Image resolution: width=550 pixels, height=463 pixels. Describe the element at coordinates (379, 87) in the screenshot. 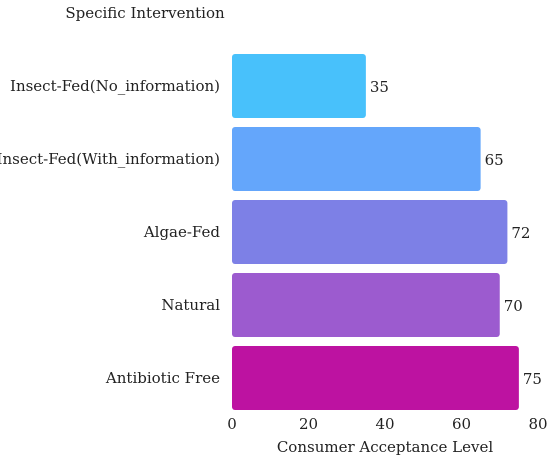

I see `value-label: 35` at that location.